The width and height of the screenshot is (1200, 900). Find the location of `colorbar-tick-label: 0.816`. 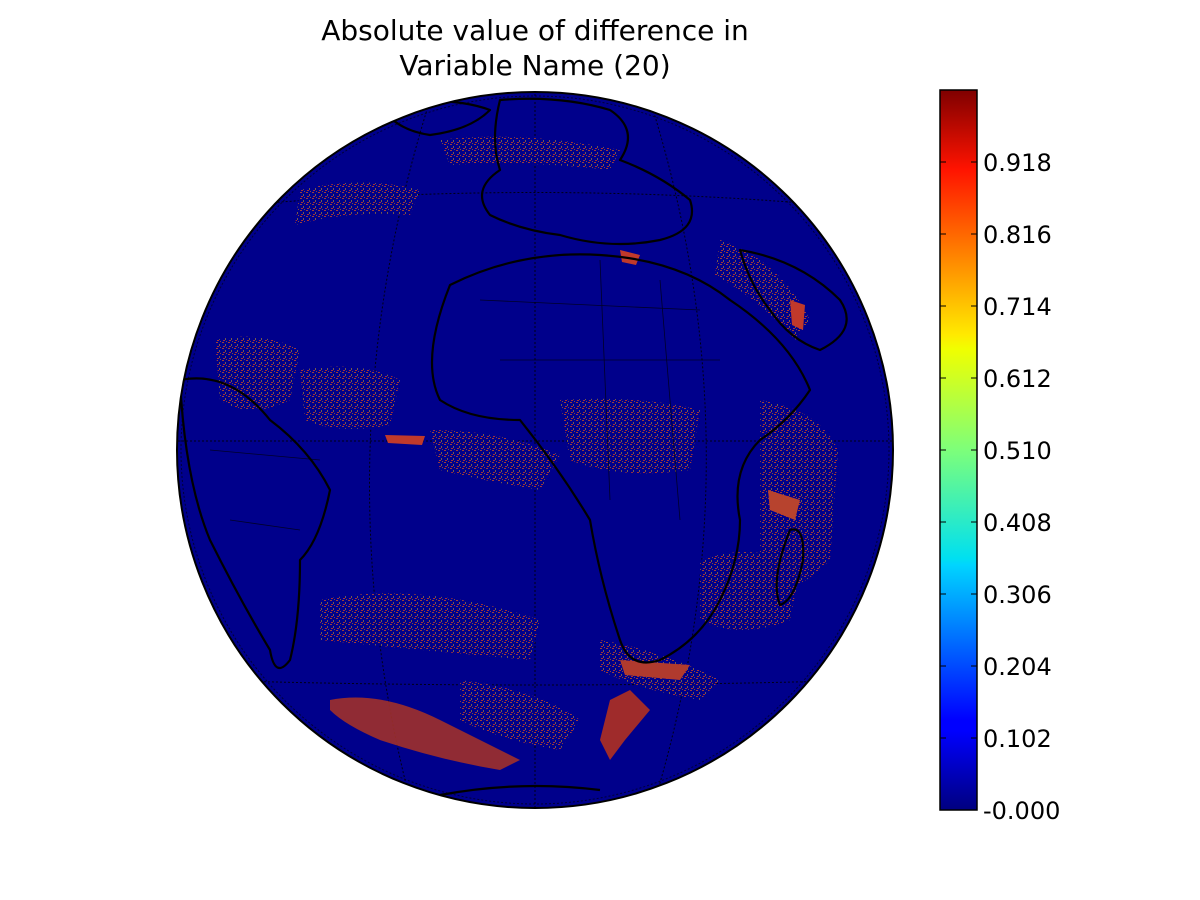

colorbar-tick-label: 0.816 is located at coordinates (1017, 235).